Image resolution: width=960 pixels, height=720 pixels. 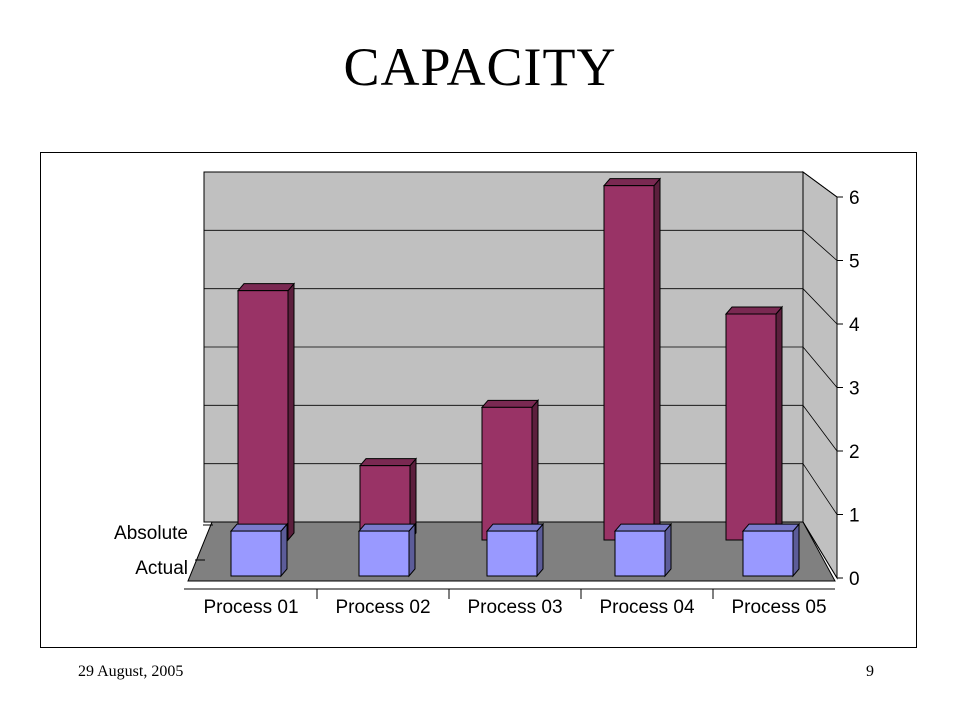 I want to click on category-label: Process 02, so click(x=382, y=607).